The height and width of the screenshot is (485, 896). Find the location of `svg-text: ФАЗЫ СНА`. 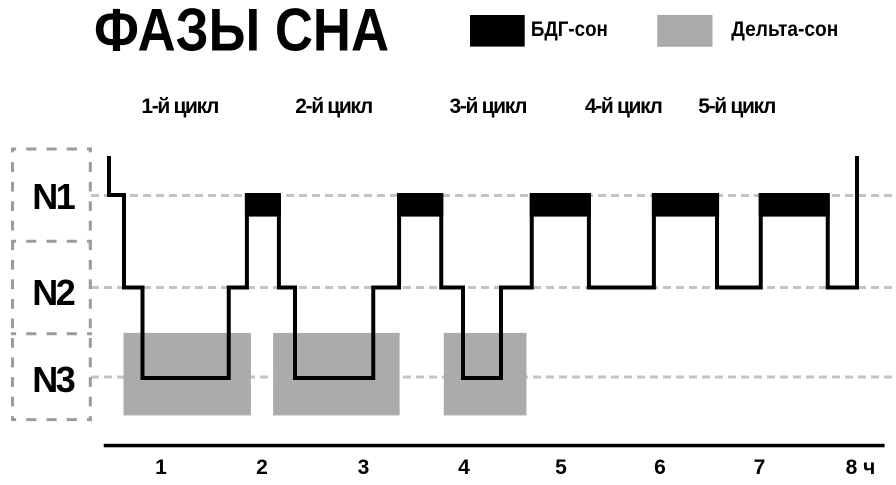

svg-text: ФАЗЫ СНА is located at coordinates (241, 32).